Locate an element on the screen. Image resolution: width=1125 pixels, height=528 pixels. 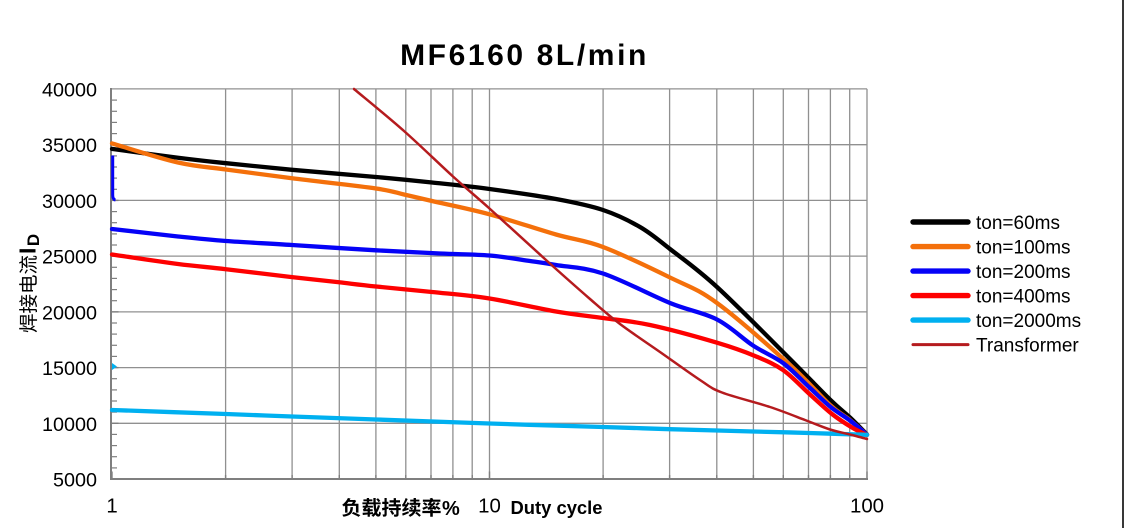
svg-text: ton=400ms is located at coordinates (1023, 296).